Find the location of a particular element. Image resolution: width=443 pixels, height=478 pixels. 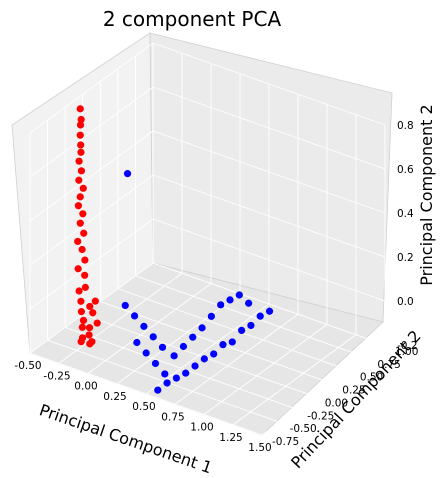

z-tick-label: 0.4 is located at coordinates (405, 214).